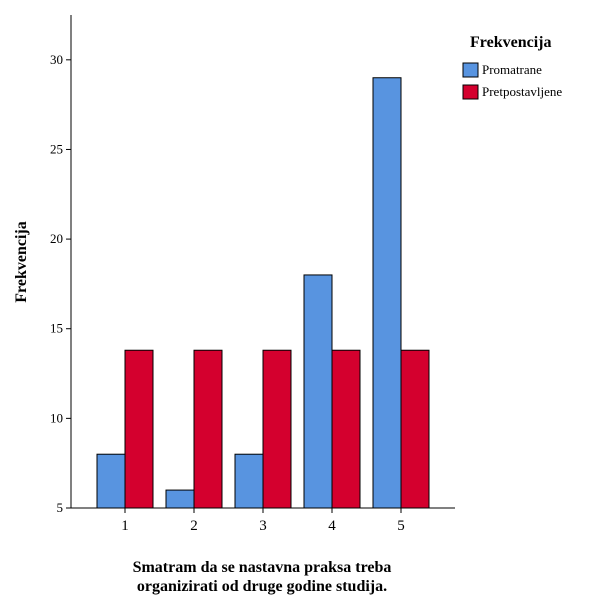 The height and width of the screenshot is (597, 593). I want to click on legend: Frekvencija Promatrane Pretpostavljene, so click(512, 67).